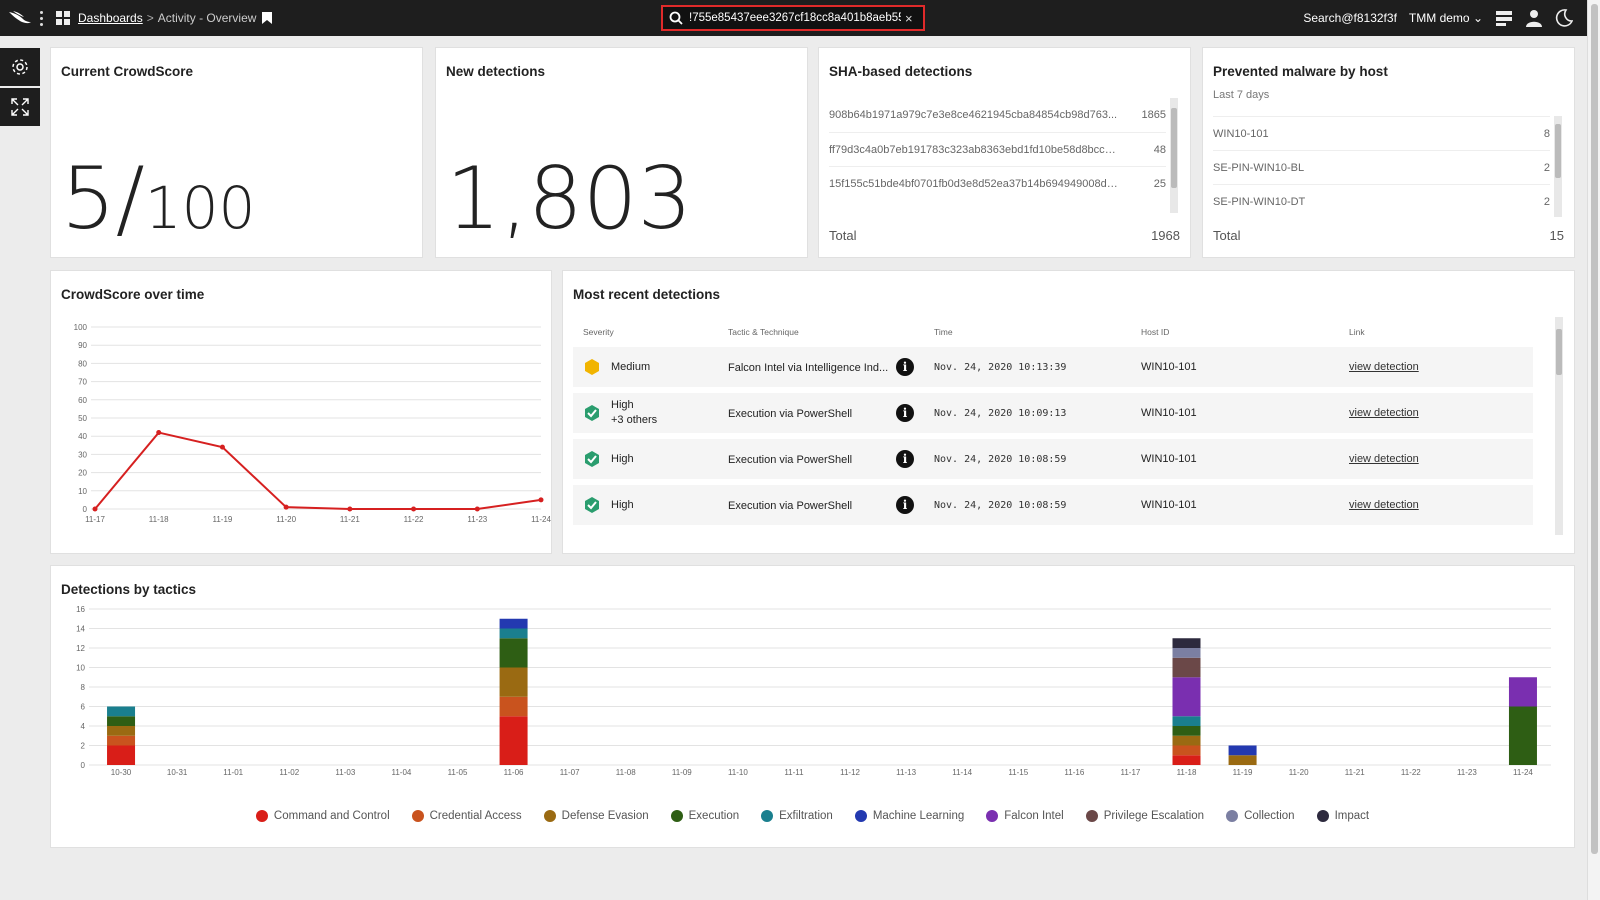 This screenshot has height=900, width=1600. What do you see at coordinates (1342, 816) in the screenshot?
I see `legend-item: Impact` at bounding box center [1342, 816].